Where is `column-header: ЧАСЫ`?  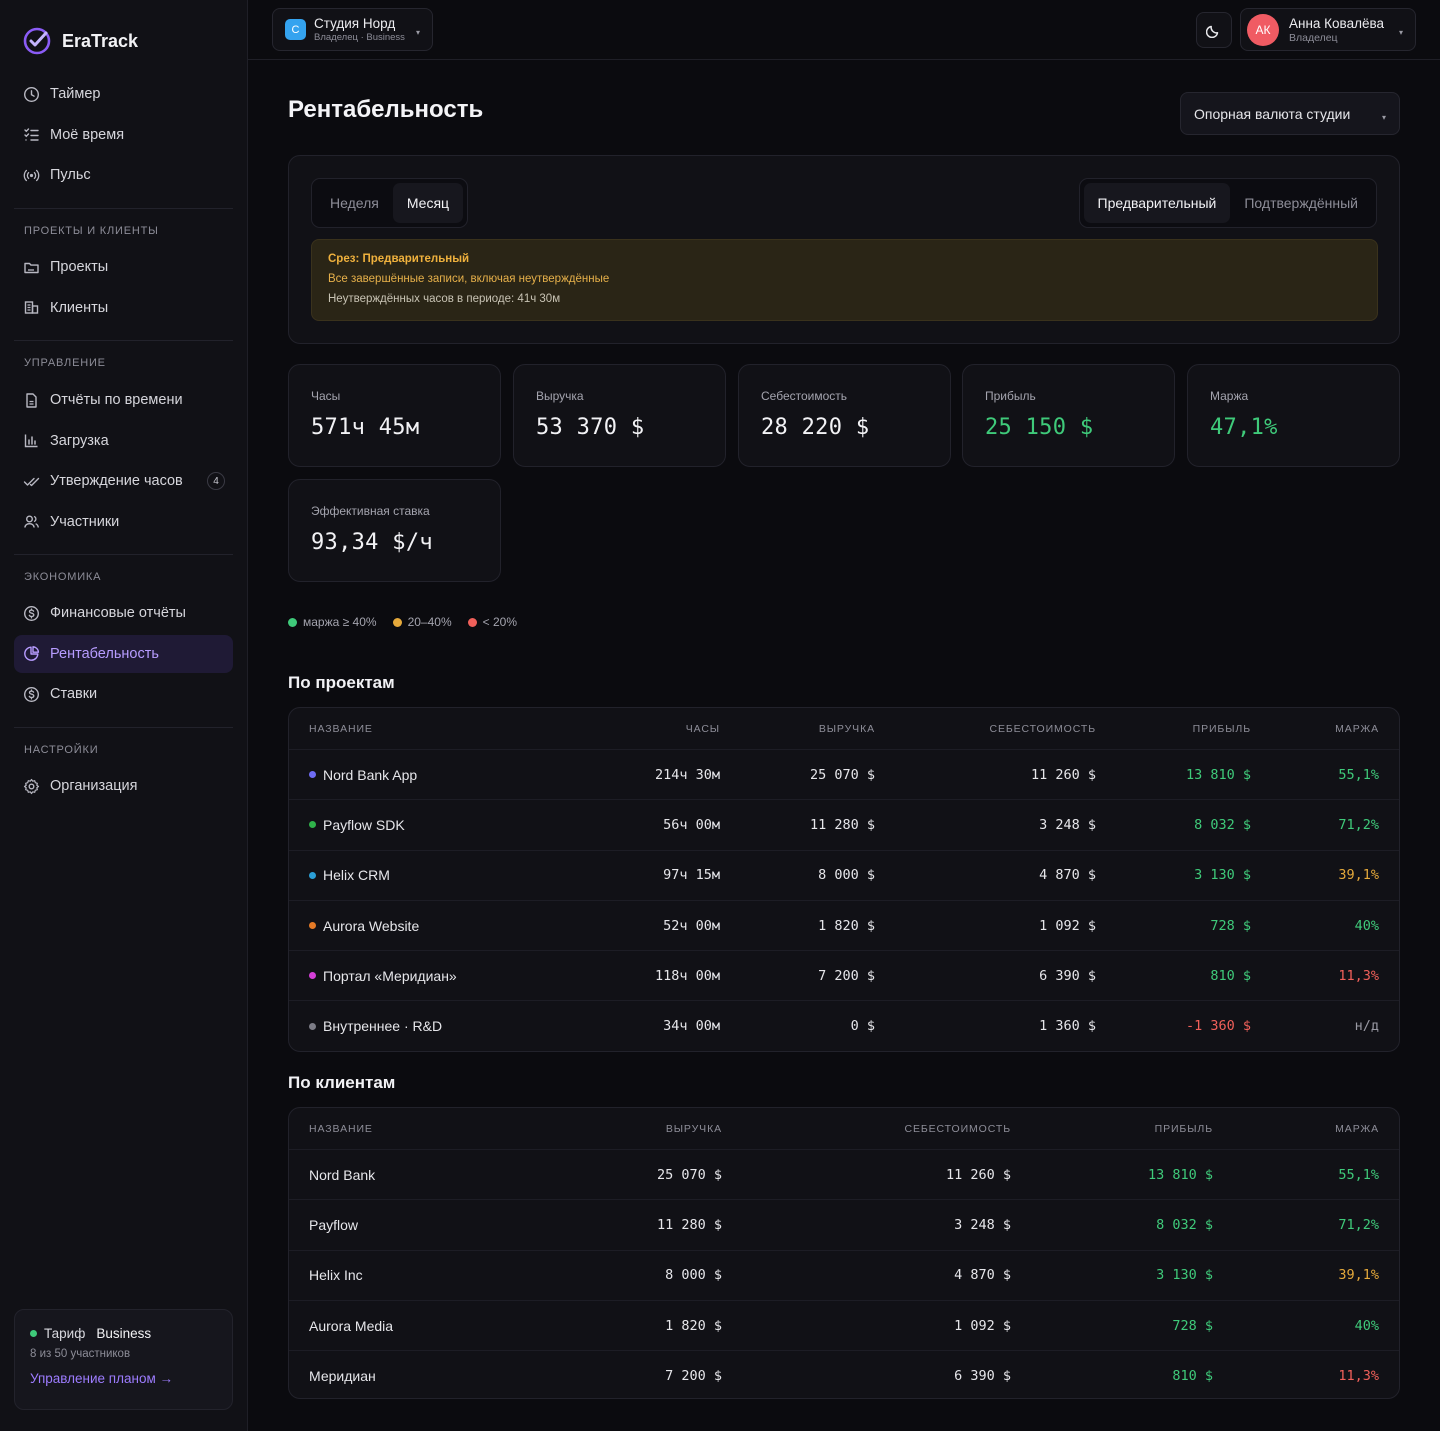 column-header: ЧАСЫ is located at coordinates (702, 728).